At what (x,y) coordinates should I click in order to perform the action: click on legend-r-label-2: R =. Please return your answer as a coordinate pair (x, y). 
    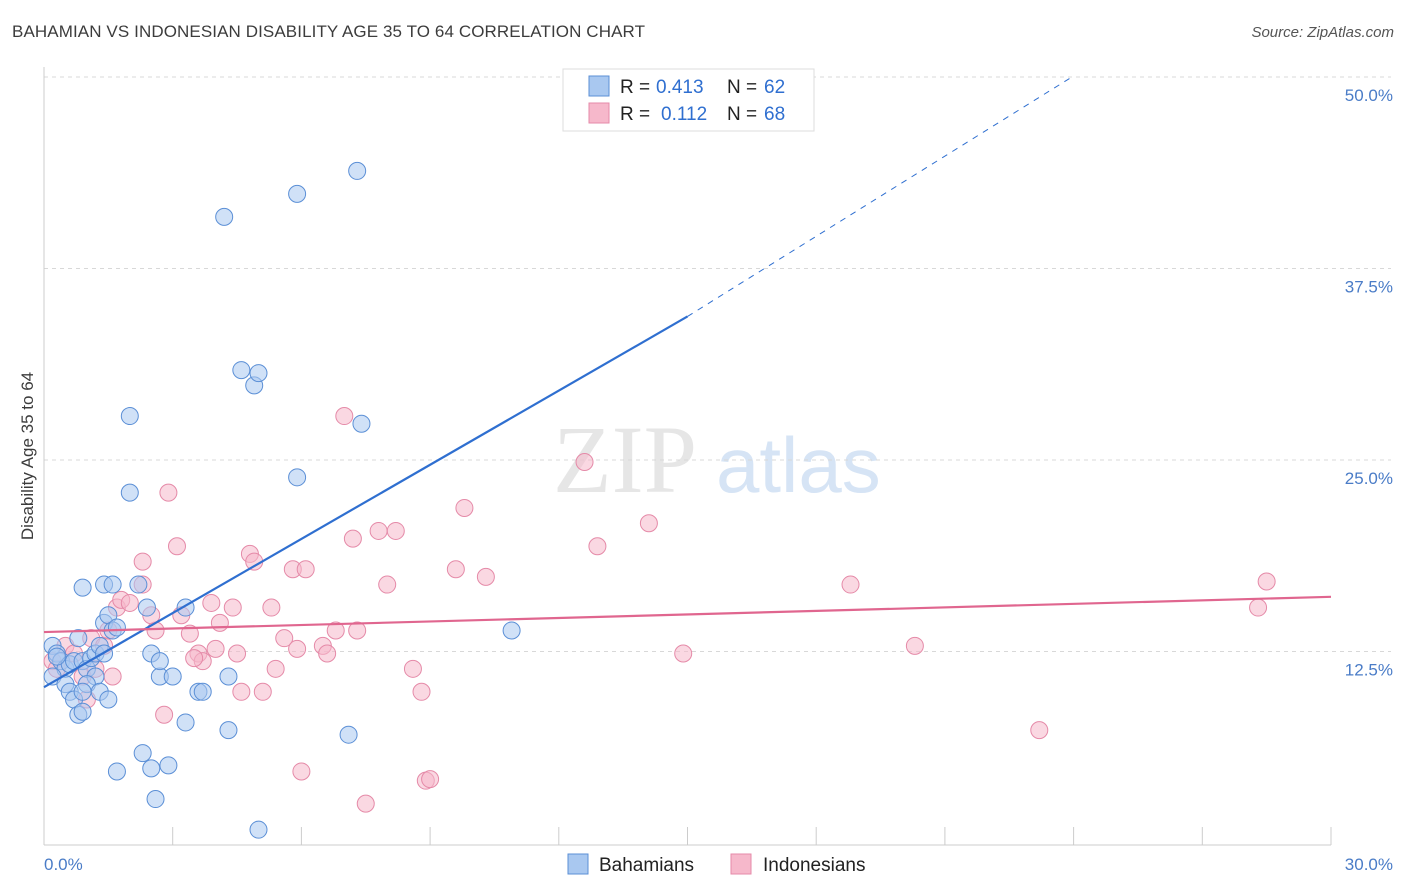
    Looking at the image, I should click on (635, 114).